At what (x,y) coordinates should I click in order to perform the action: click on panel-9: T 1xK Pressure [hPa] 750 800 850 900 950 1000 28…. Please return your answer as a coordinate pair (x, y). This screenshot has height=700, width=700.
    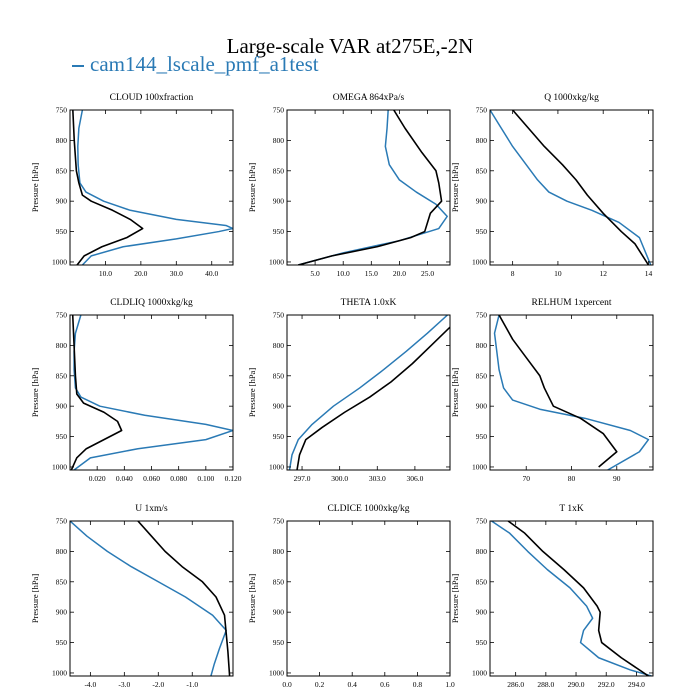
    Looking at the image, I should click on (552, 596).